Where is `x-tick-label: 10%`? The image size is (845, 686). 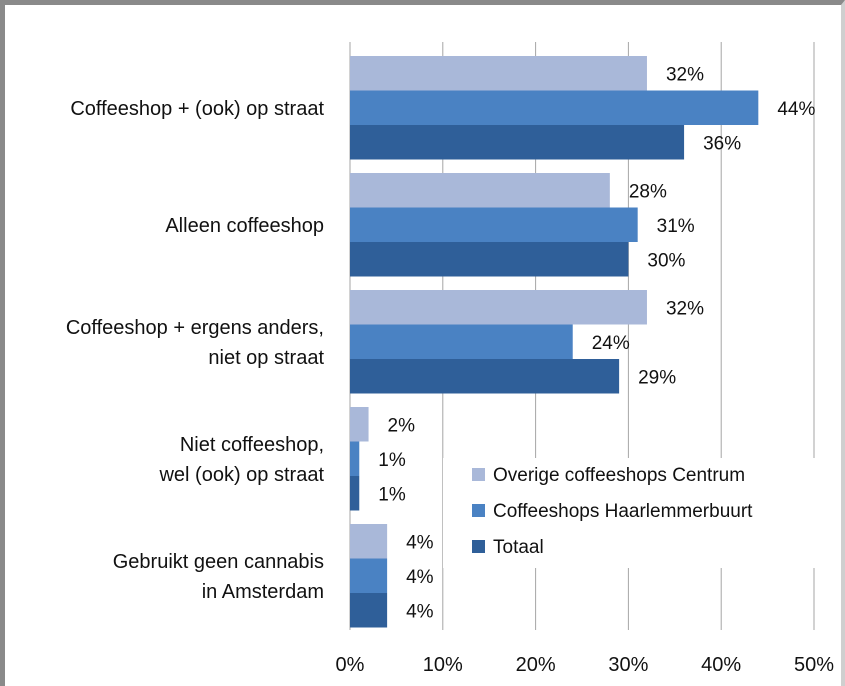 x-tick-label: 10% is located at coordinates (443, 665).